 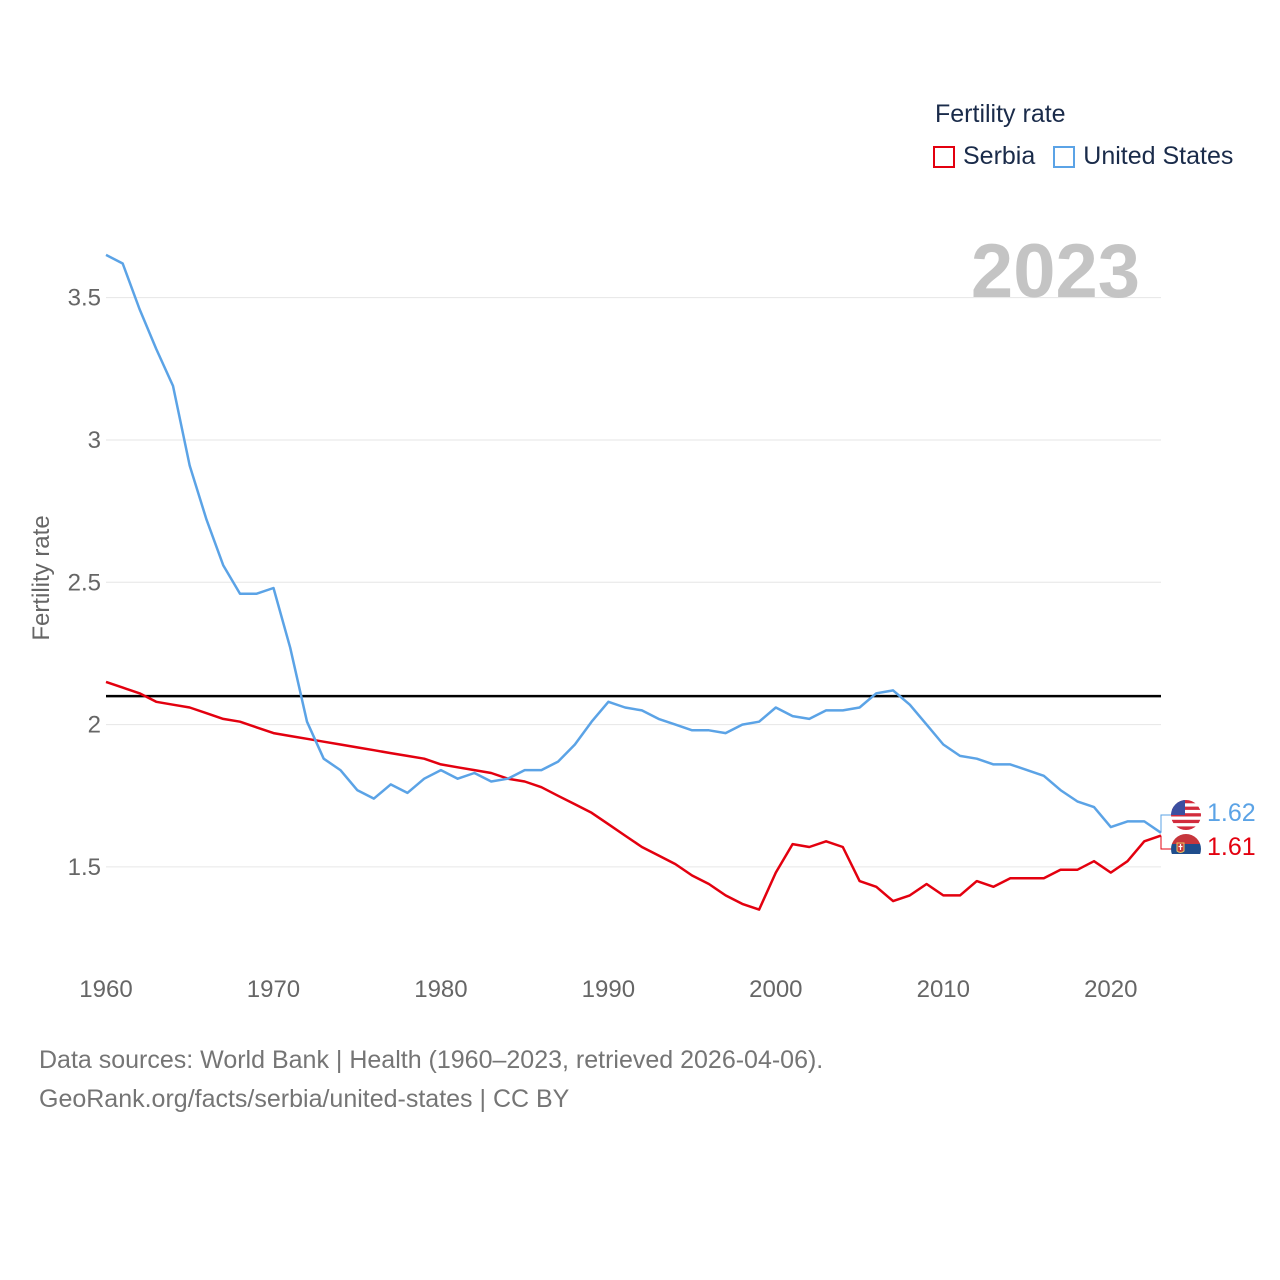 I want to click on x-tick-label: 1960, so click(x=105, y=989).